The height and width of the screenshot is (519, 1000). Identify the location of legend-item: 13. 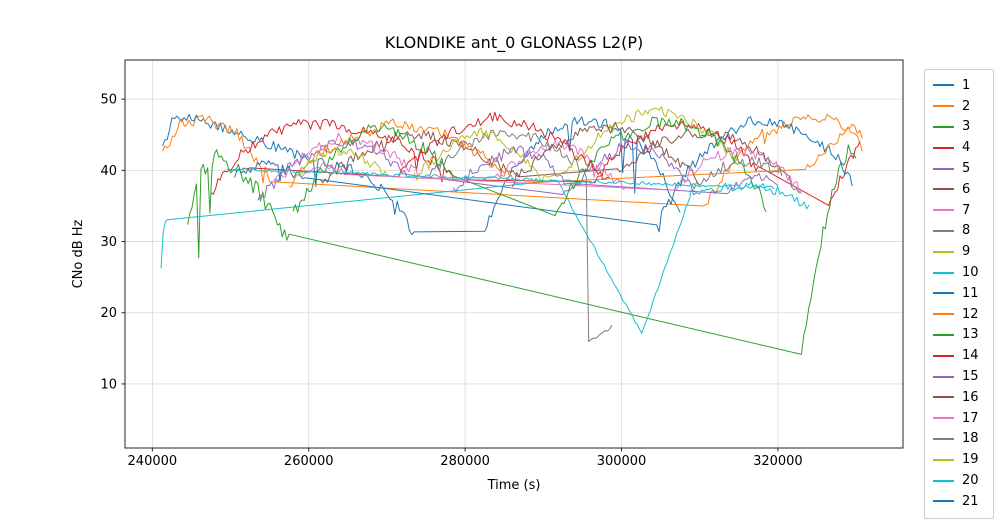
(959, 335).